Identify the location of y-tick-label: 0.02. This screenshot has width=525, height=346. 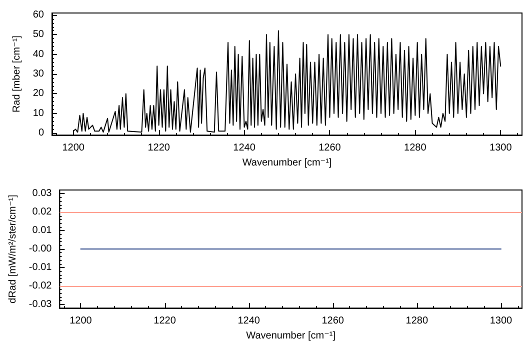
(42, 212).